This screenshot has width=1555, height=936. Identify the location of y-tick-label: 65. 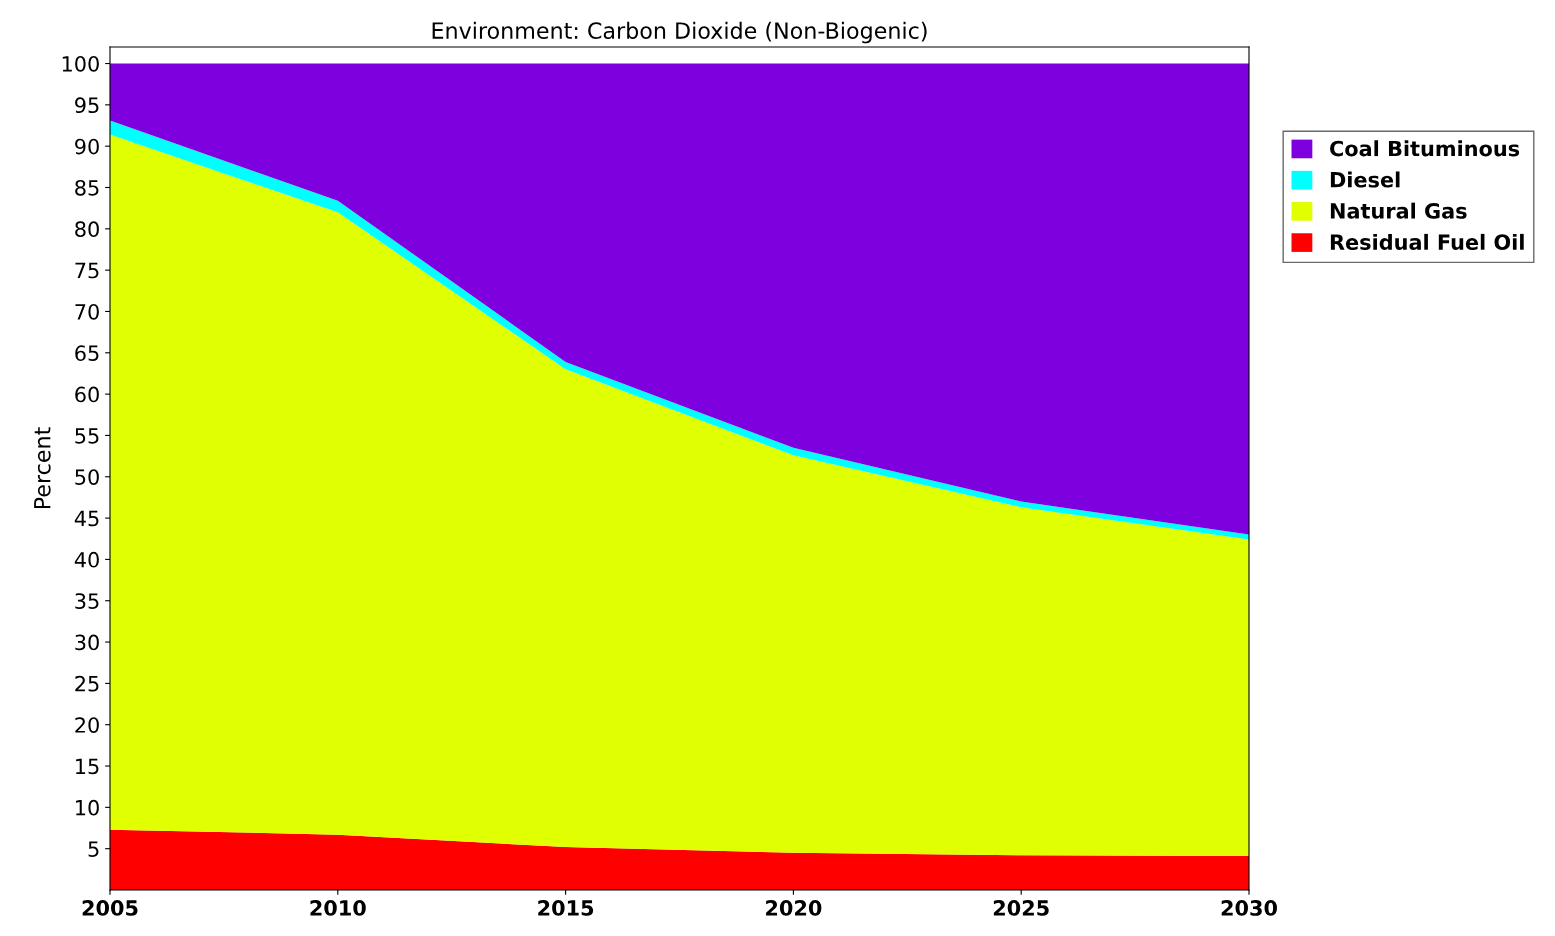
(87, 353).